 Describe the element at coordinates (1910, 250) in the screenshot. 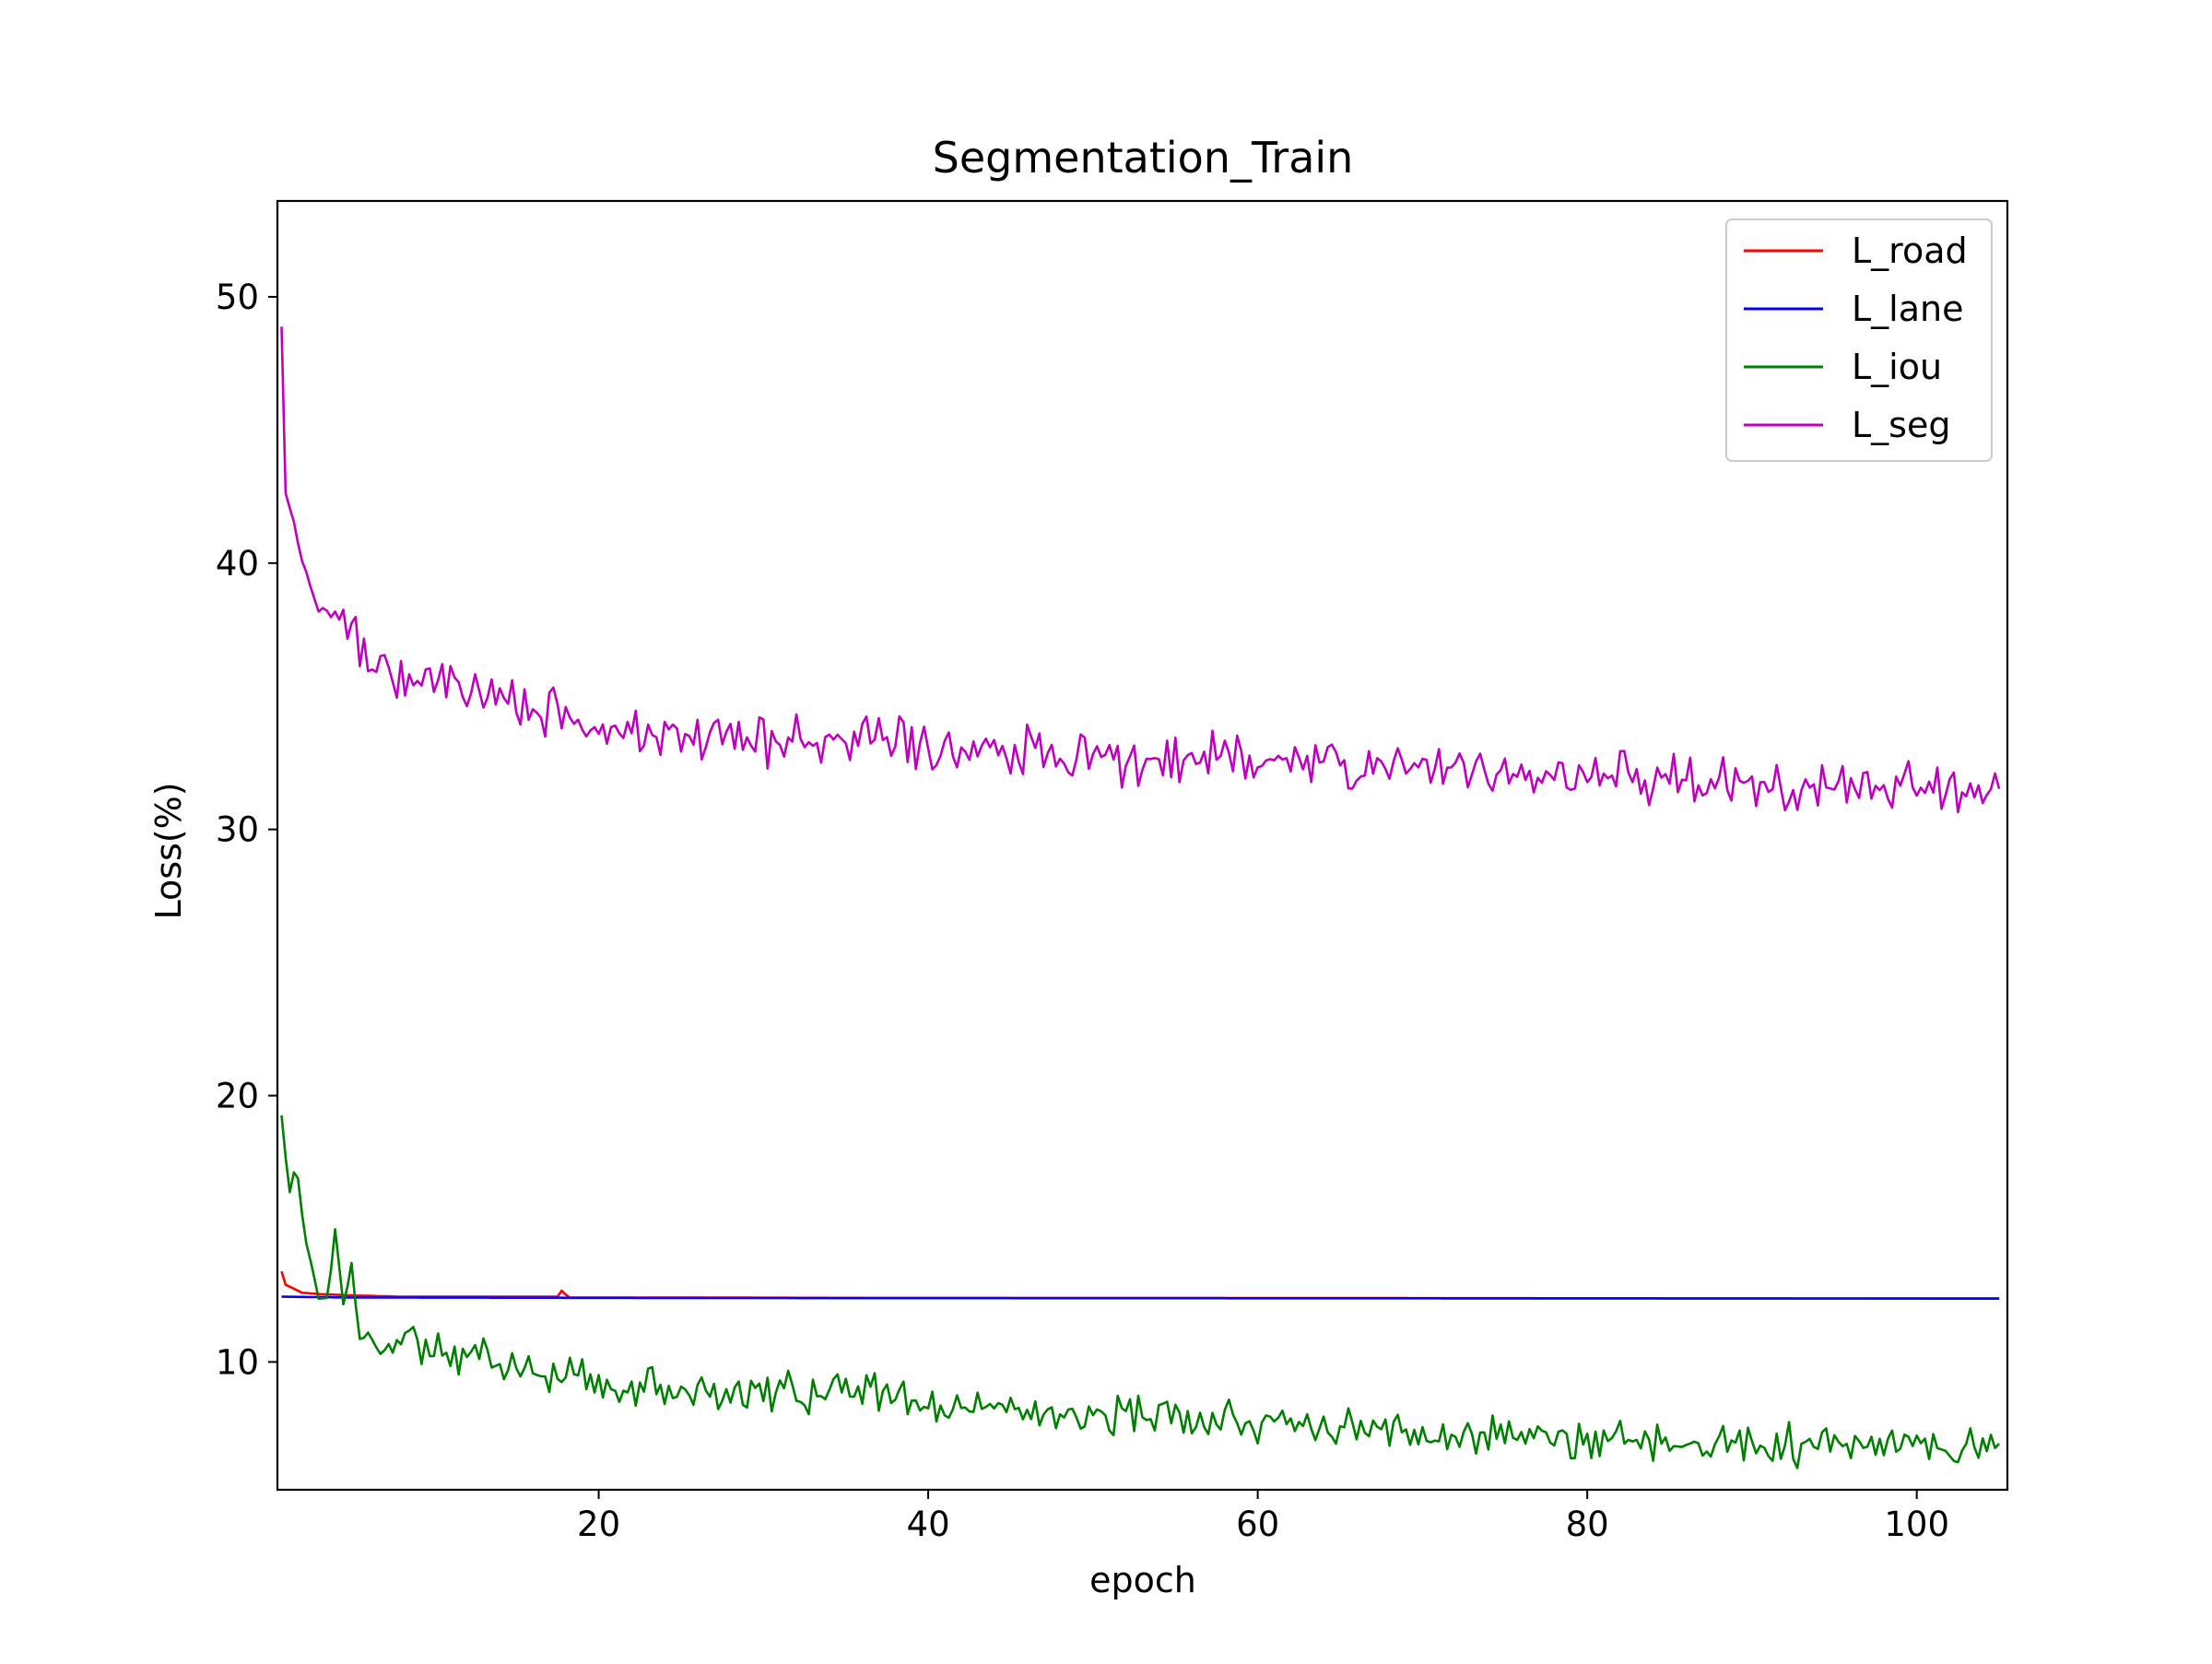

I see `legend-label: L_road` at that location.